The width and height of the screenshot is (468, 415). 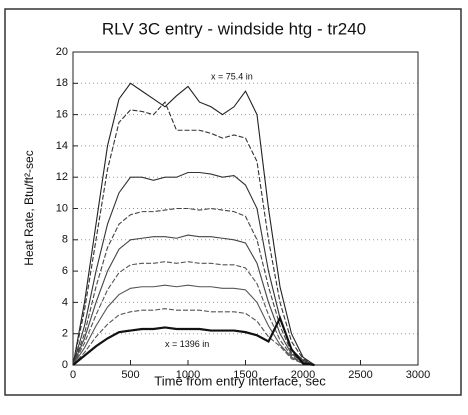 I want to click on x-tick-label: 1000, so click(x=188, y=375).